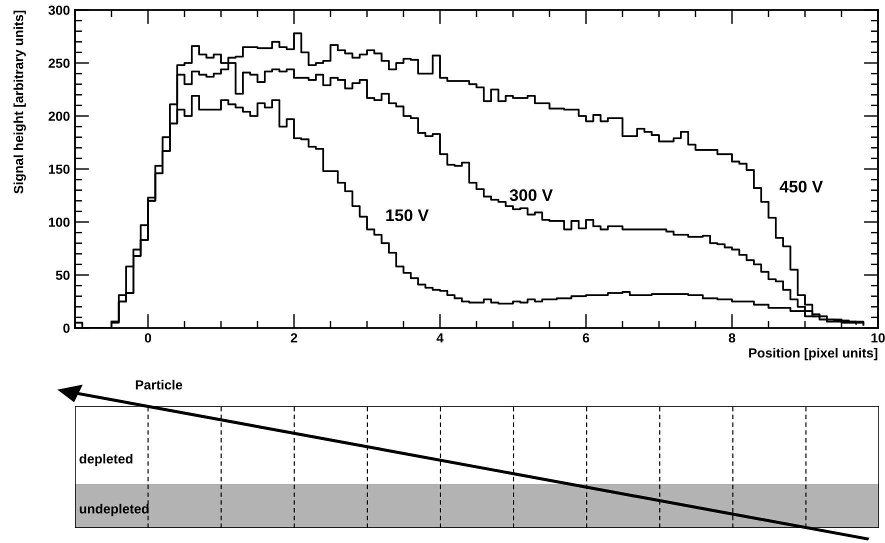 The width and height of the screenshot is (885, 543). Describe the element at coordinates (59, 116) in the screenshot. I see `y-tick-label: 200` at that location.